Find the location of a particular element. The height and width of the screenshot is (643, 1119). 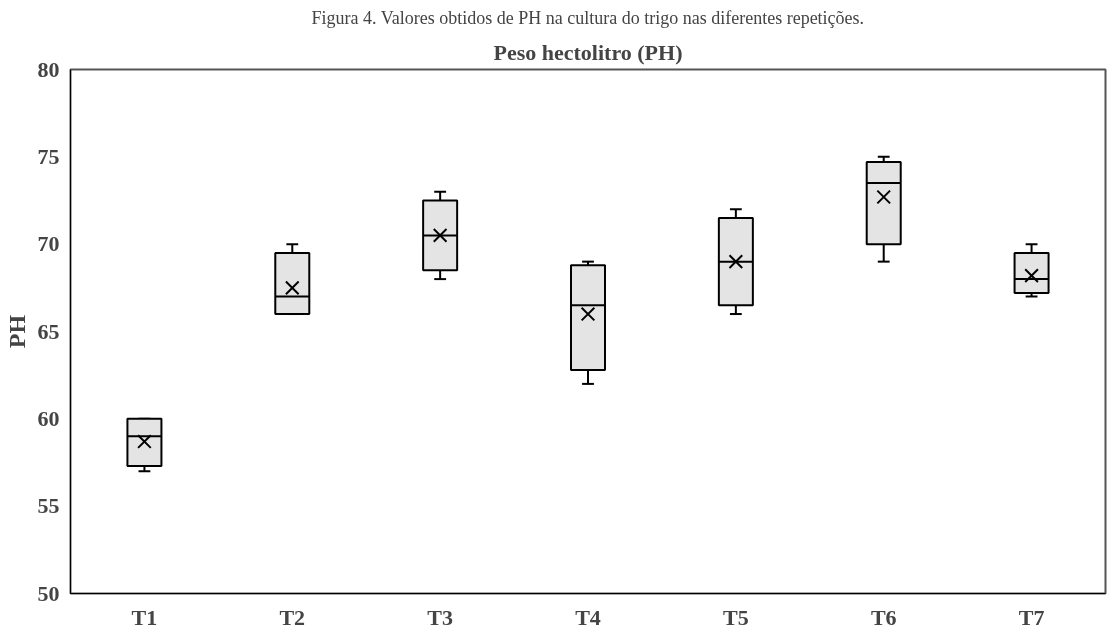

x-tick-label: T4 is located at coordinates (588, 617).